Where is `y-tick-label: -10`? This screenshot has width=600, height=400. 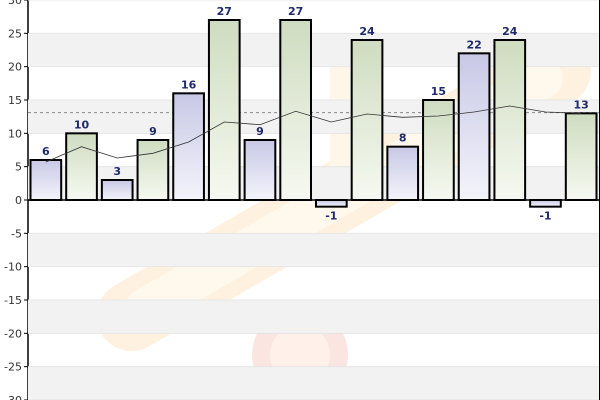
y-tick-label: -10 is located at coordinates (13, 267).